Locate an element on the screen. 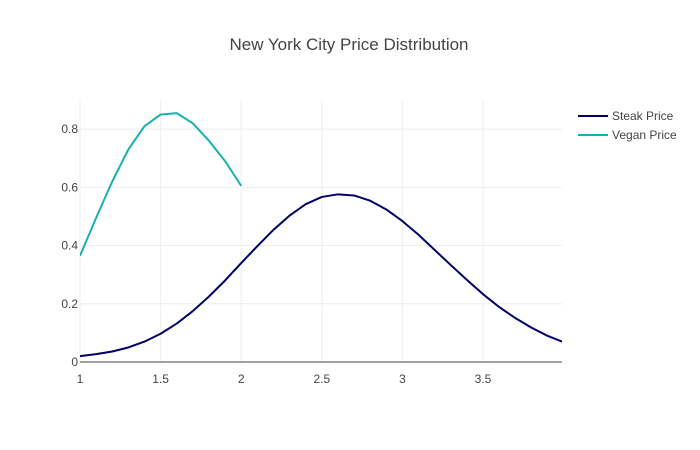 The image size is (700, 450). x-tick-label: 2.5 is located at coordinates (321, 379).